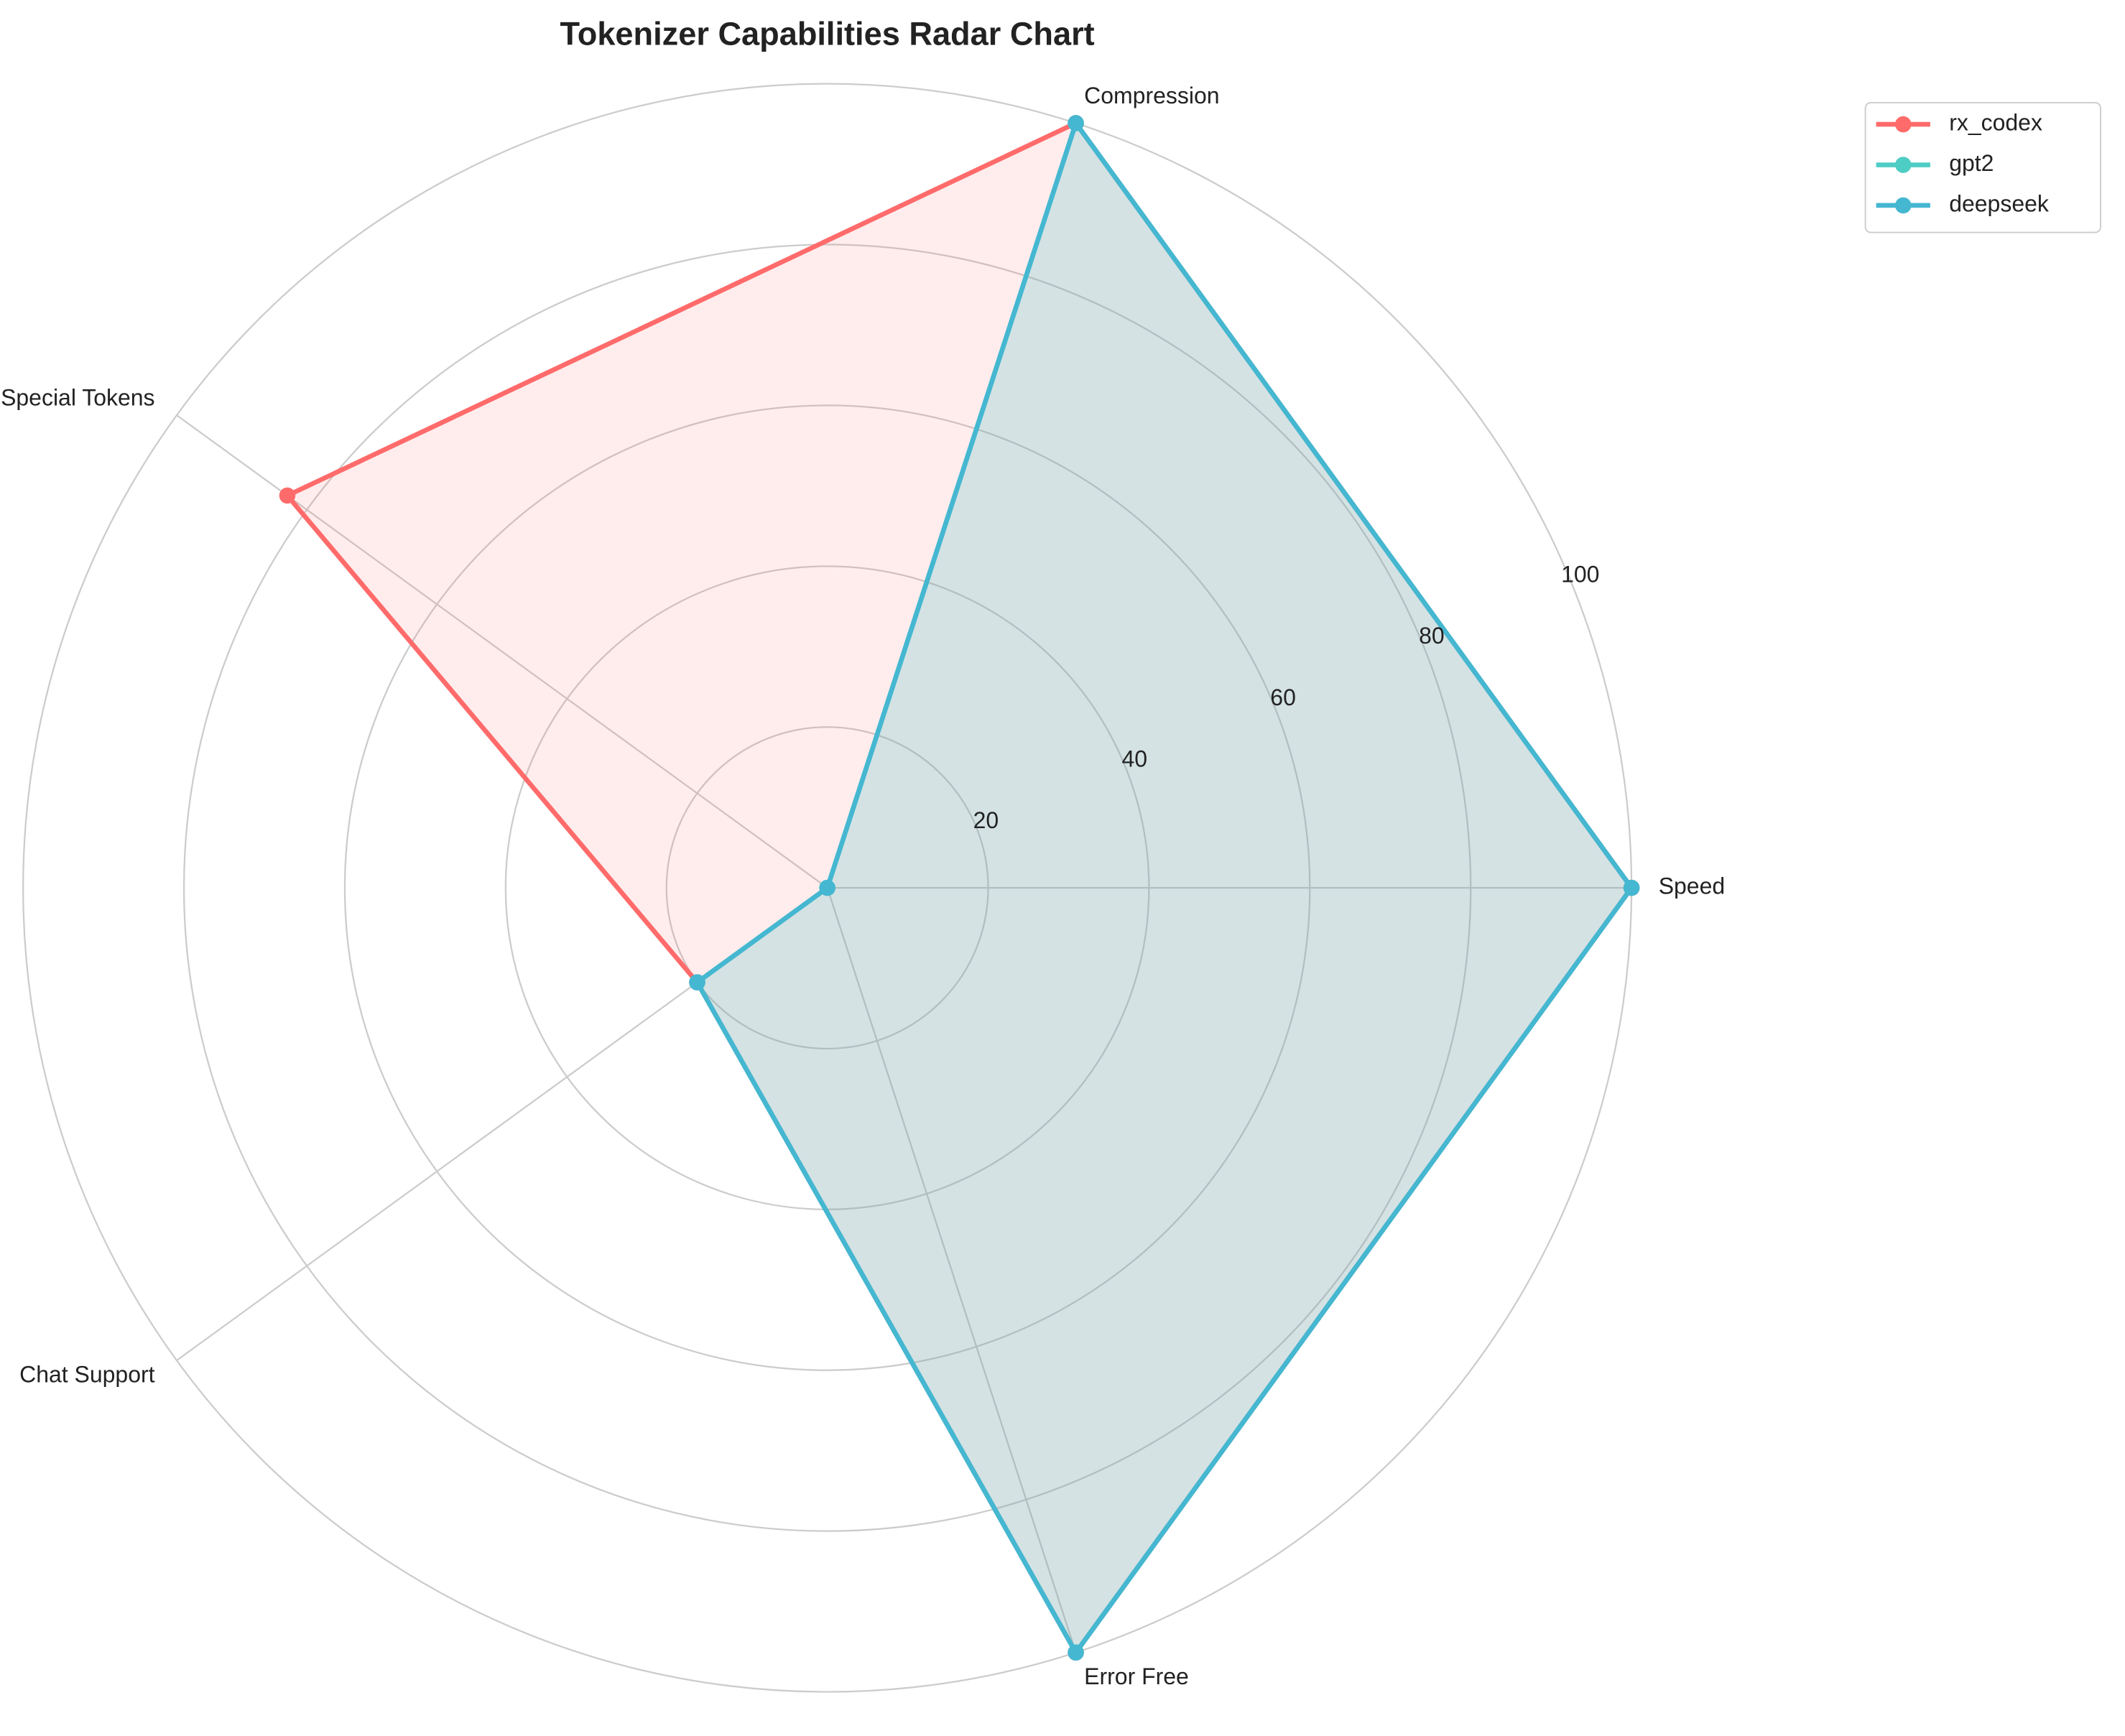  I want to click on r-tick-label: 20, so click(986, 820).